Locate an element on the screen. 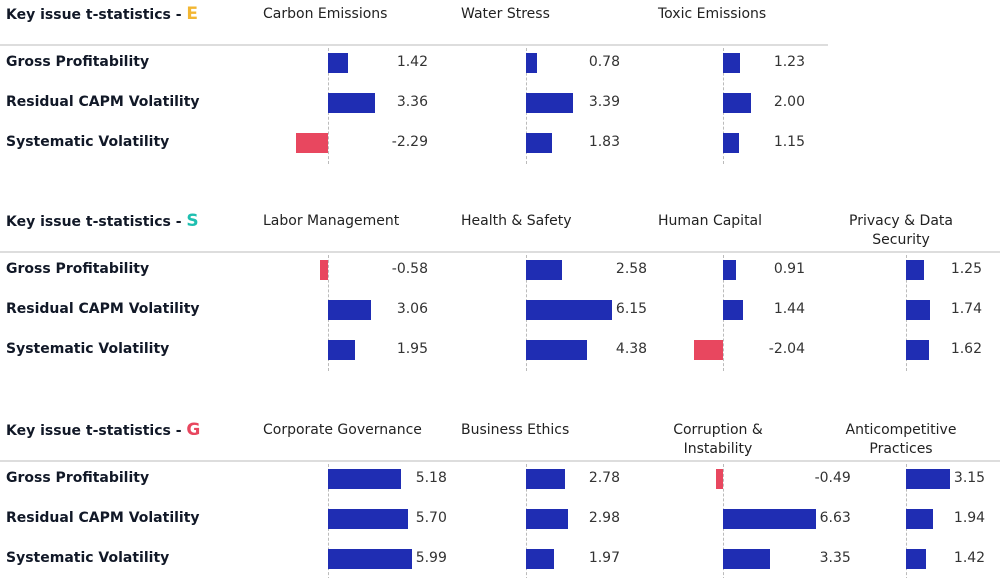  value-label: 3.15 is located at coordinates (969, 478).